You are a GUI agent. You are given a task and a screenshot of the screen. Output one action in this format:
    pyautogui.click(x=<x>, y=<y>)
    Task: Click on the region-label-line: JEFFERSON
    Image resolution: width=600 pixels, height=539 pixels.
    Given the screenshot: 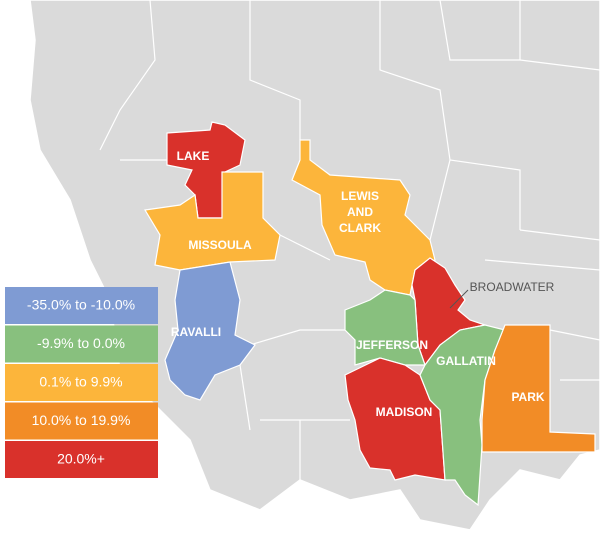 What is the action you would take?
    pyautogui.click(x=392, y=345)
    